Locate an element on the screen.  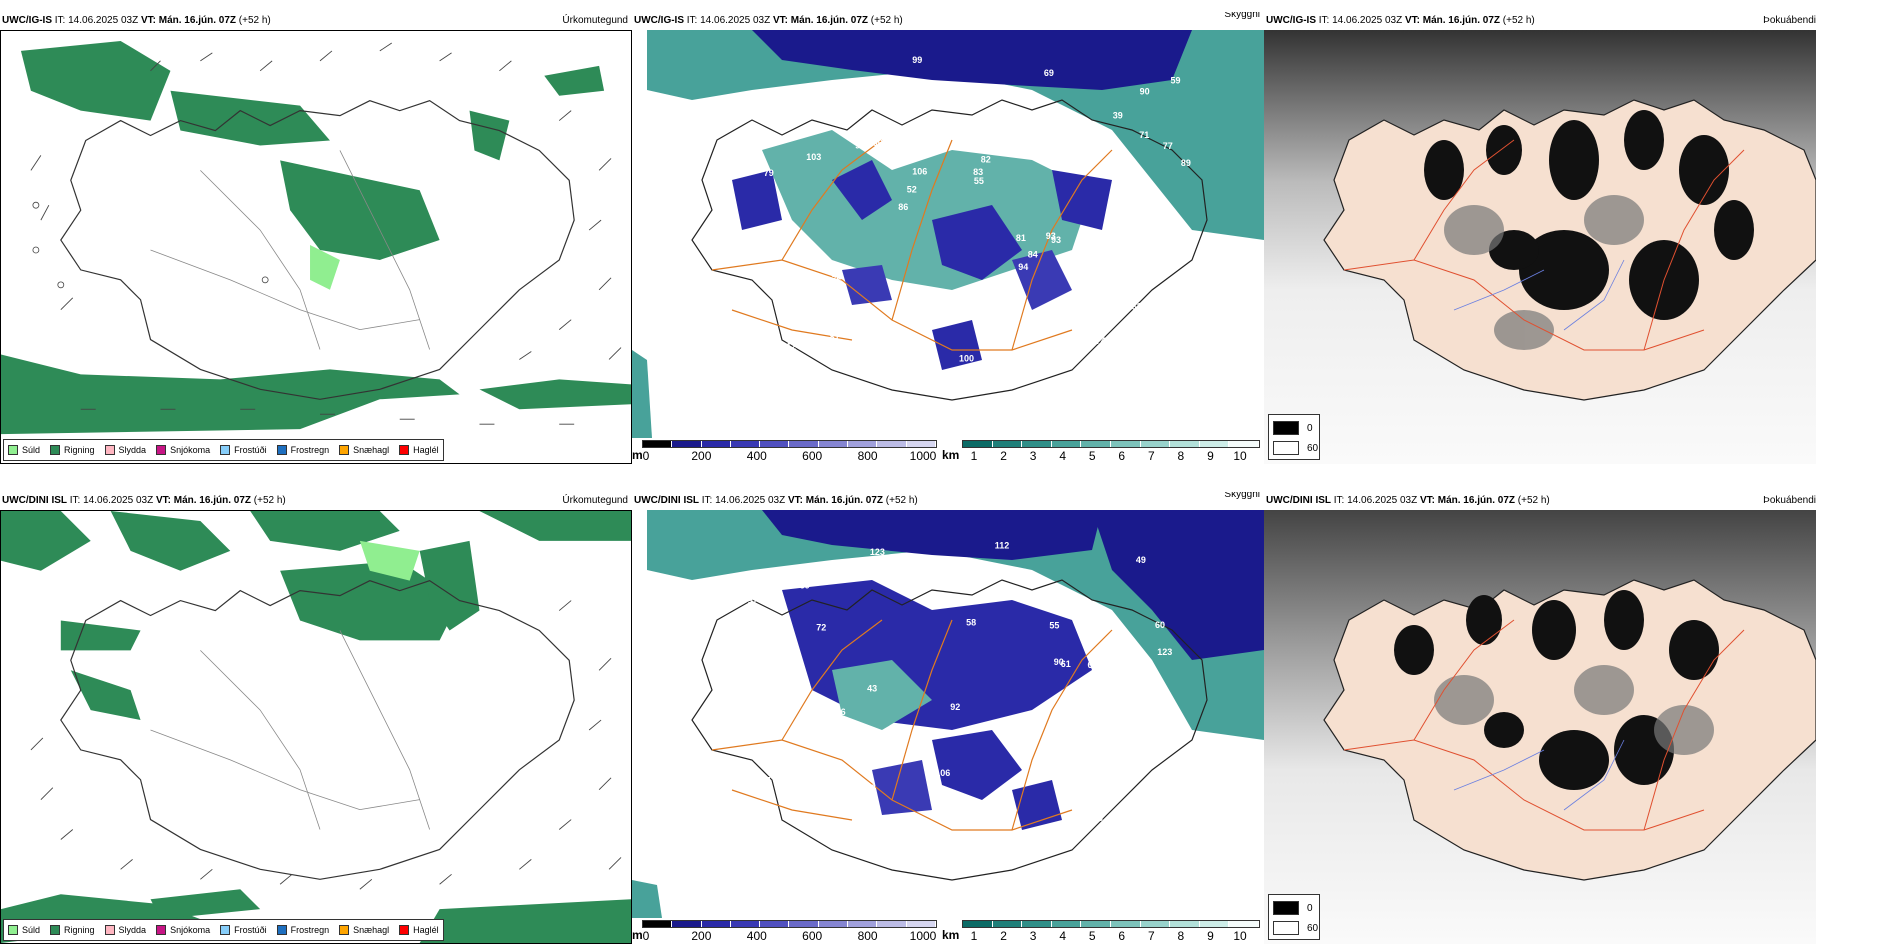
visibility-value: 40 is located at coordinates (1115, 776).